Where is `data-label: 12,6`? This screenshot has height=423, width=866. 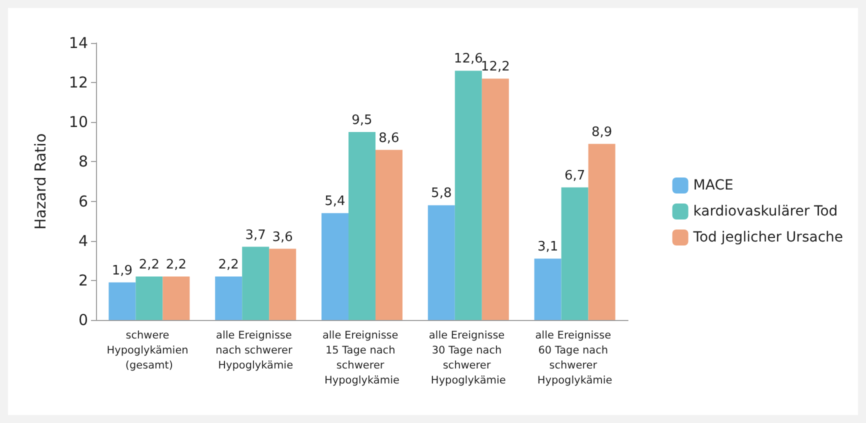
data-label: 12,6 is located at coordinates (468, 59).